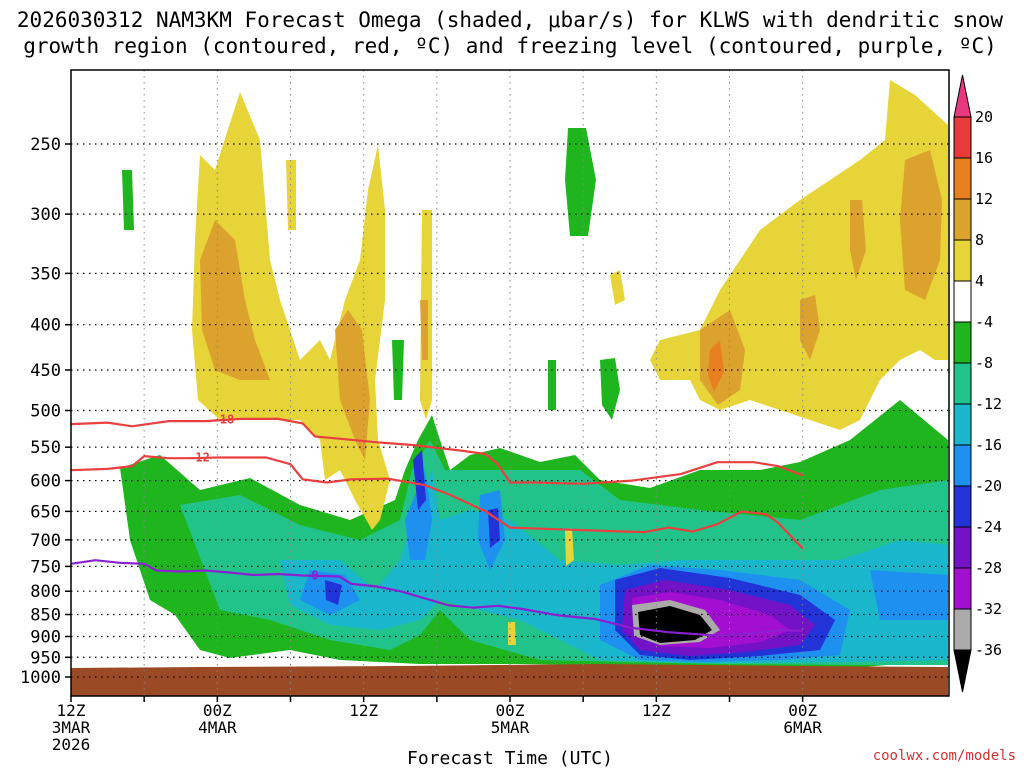  What do you see at coordinates (128, 200) in the screenshot?
I see `omega-minus8-cell3` at bounding box center [128, 200].